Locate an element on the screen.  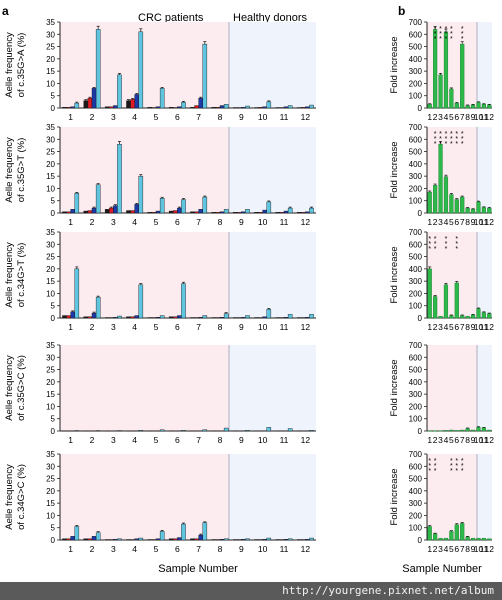
chart-a-4-x-tick-label: 8 is located at coordinates (220, 440).